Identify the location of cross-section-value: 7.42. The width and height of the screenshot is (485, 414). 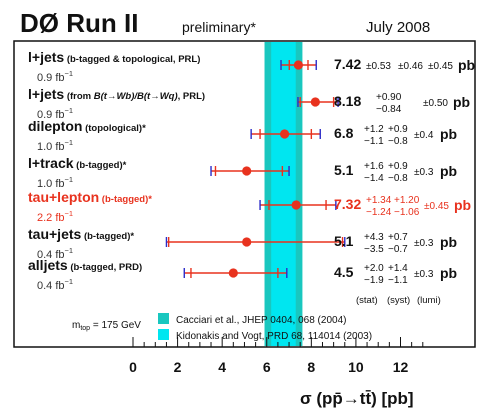
(347, 64).